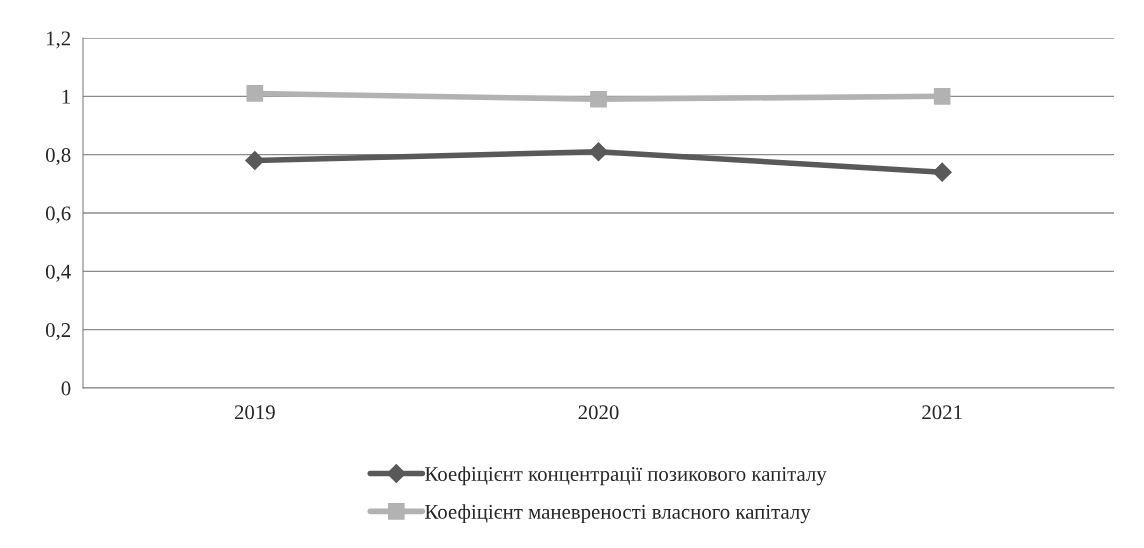 The height and width of the screenshot is (548, 1144). I want to click on y-tick-label: 0,6, so click(58, 215).